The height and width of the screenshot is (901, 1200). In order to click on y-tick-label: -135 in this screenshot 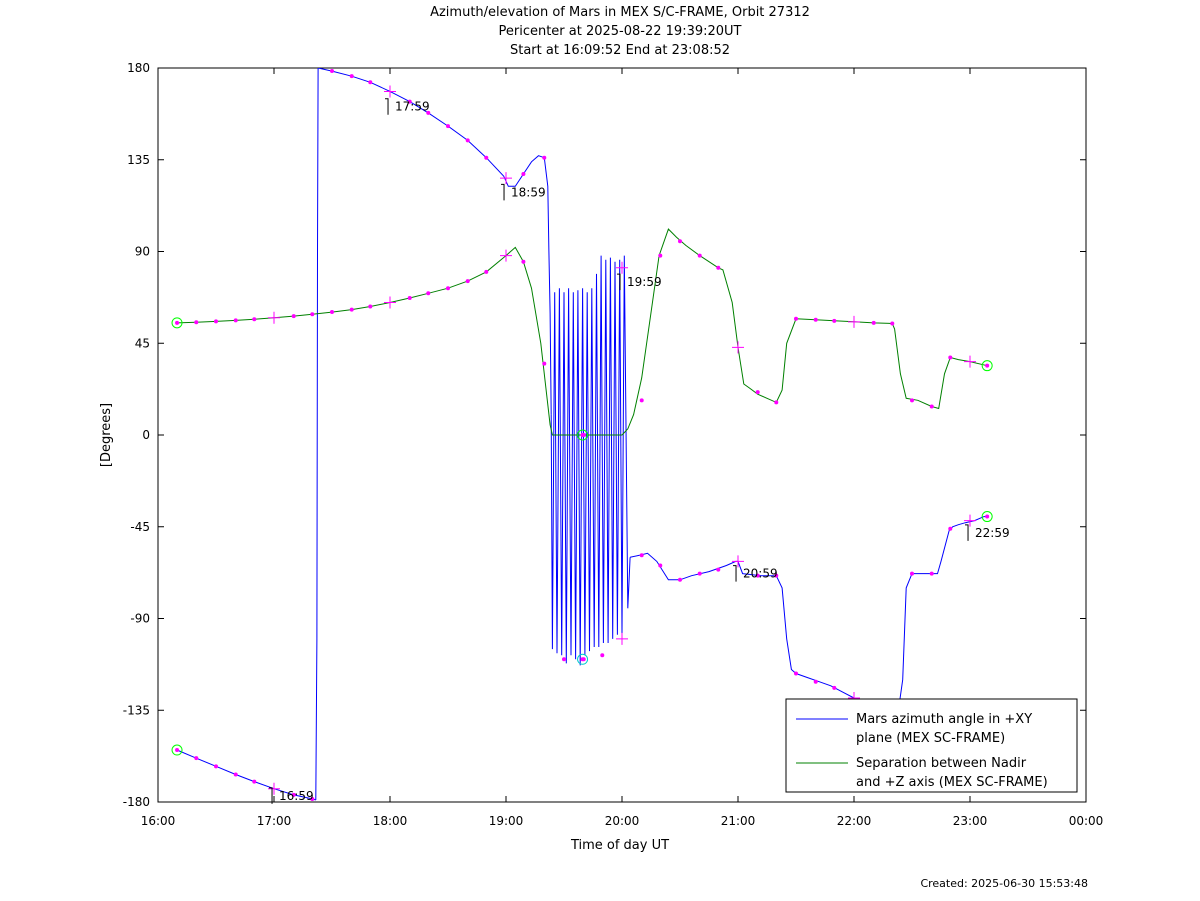, I will do `click(136, 710)`.